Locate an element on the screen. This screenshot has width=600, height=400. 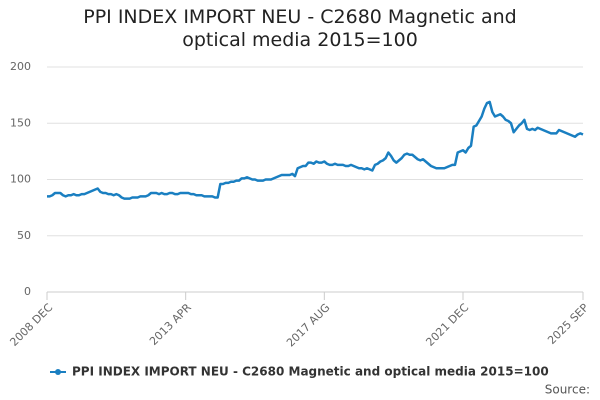
x-tick-label: 2025 SEP is located at coordinates (568, 324).